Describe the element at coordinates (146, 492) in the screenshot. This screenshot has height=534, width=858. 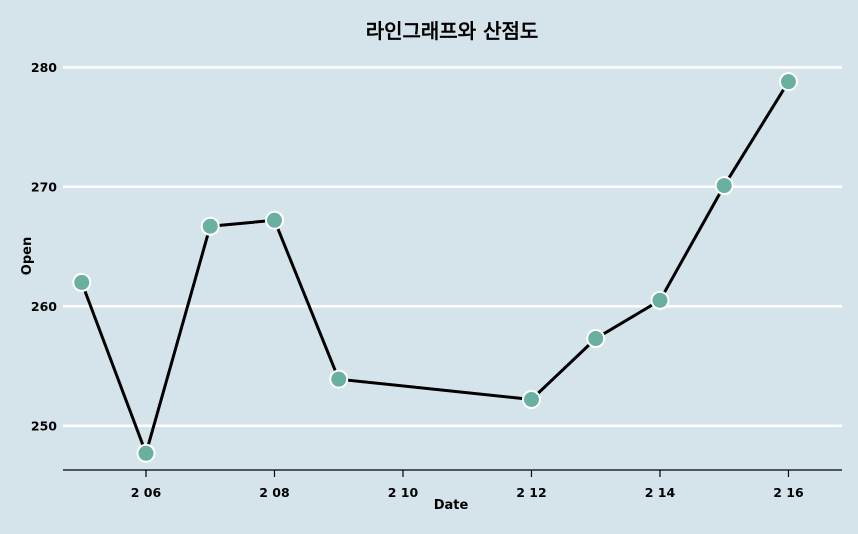
I see `x-tick-label: 2 06` at that location.